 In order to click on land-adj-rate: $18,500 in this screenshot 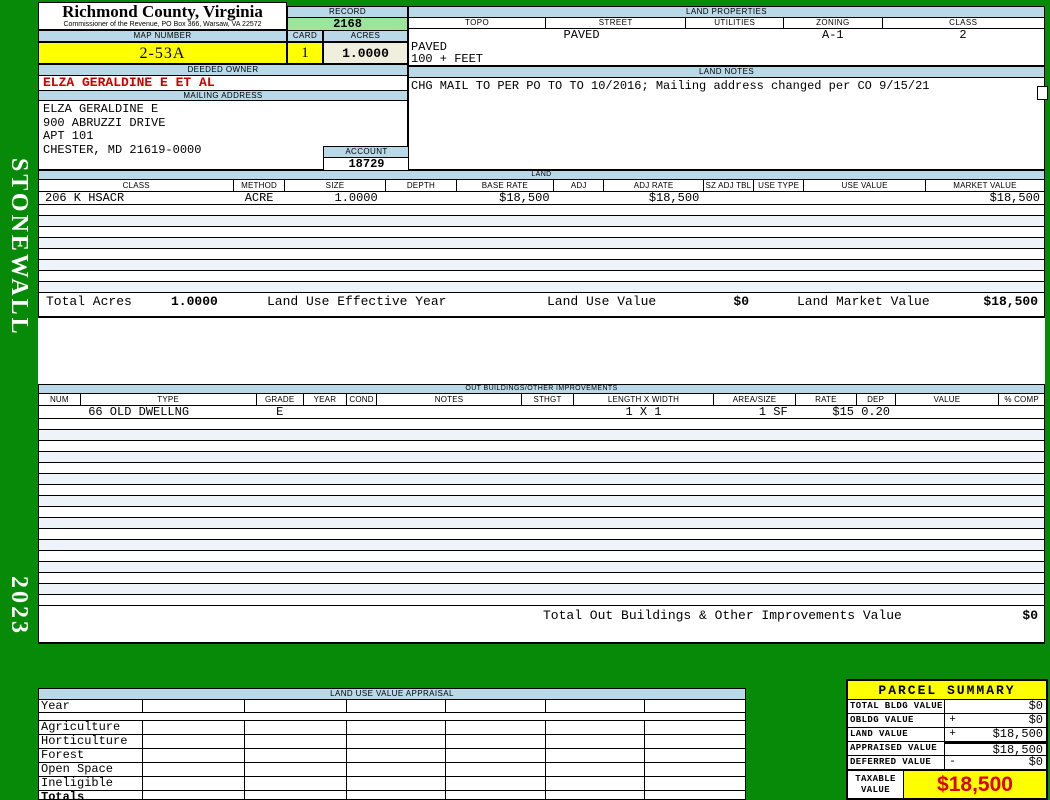, I will do `click(674, 197)`.